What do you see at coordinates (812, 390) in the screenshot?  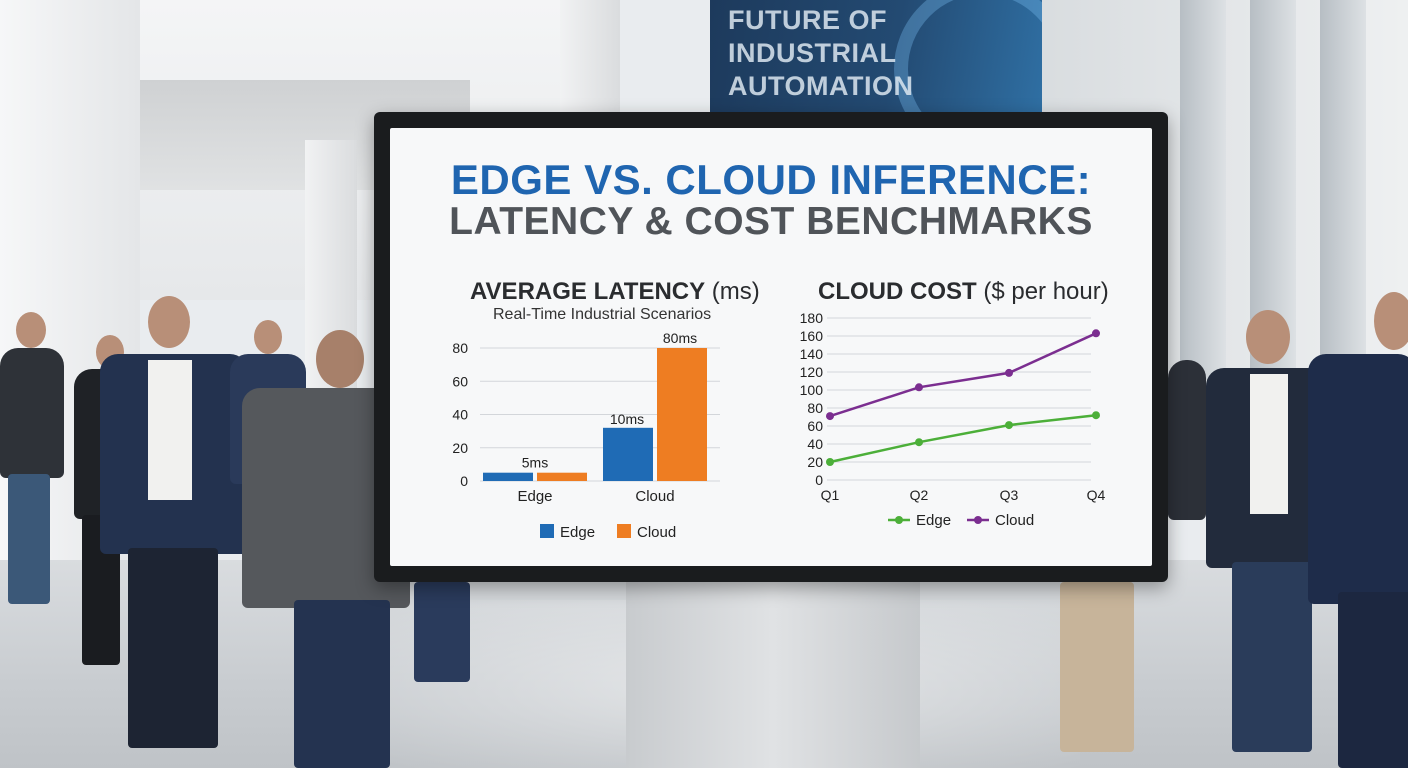 I see `y-tick-label: 100` at bounding box center [812, 390].